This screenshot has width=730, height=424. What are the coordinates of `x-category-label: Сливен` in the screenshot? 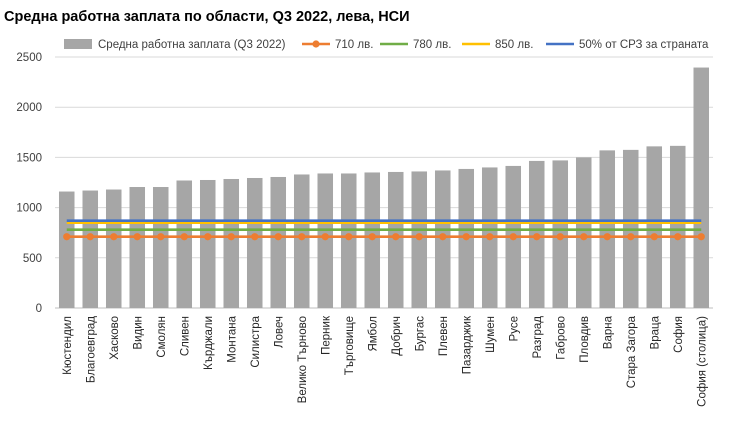 It's located at (185, 336).